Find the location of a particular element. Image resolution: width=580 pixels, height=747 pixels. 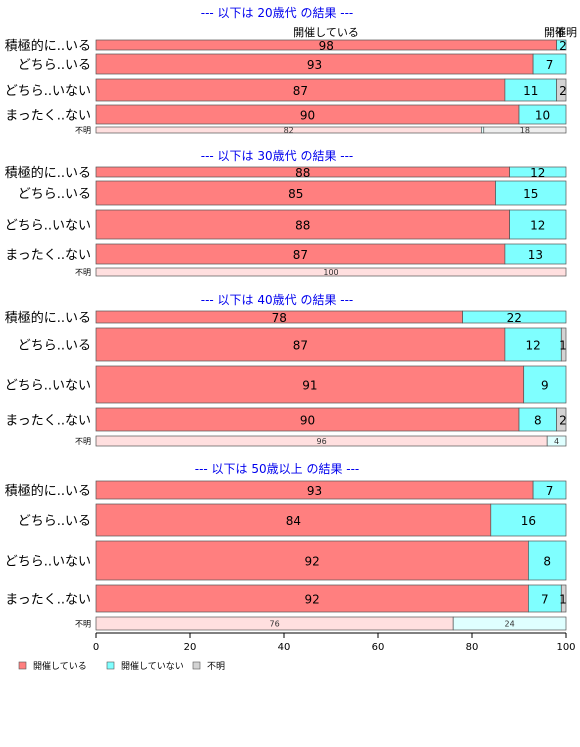

data-label: 15 is located at coordinates (530, 194).